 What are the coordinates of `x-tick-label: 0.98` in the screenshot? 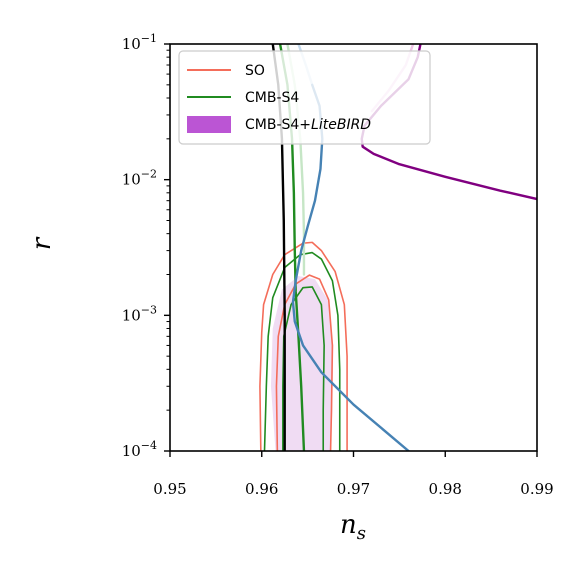 It's located at (445, 489).